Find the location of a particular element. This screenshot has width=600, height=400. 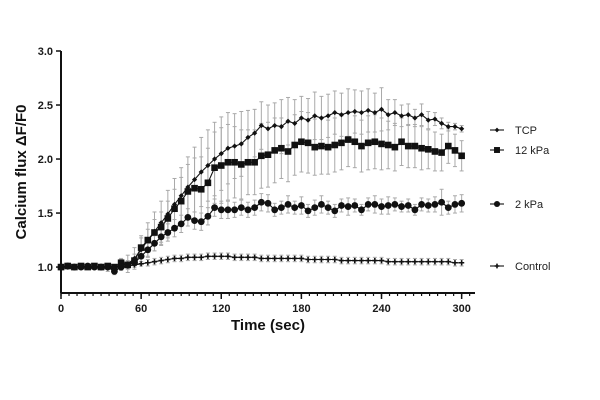

legend-label: 12 kPa is located at coordinates (532, 151).